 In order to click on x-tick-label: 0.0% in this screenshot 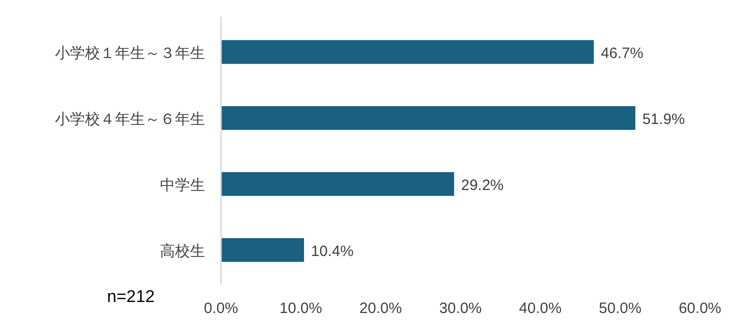, I will do `click(221, 308)`.